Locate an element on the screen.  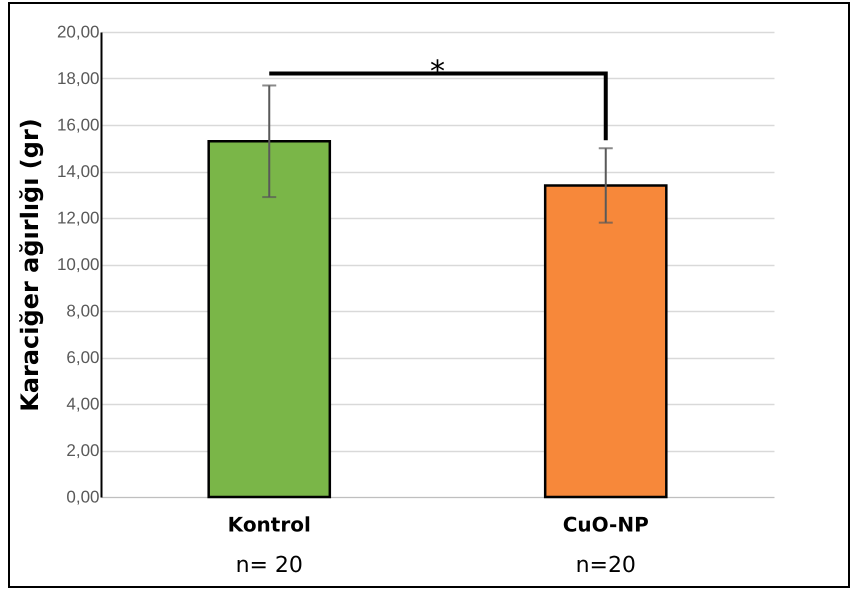
x-tick-label: Kontrol is located at coordinates (269, 524).